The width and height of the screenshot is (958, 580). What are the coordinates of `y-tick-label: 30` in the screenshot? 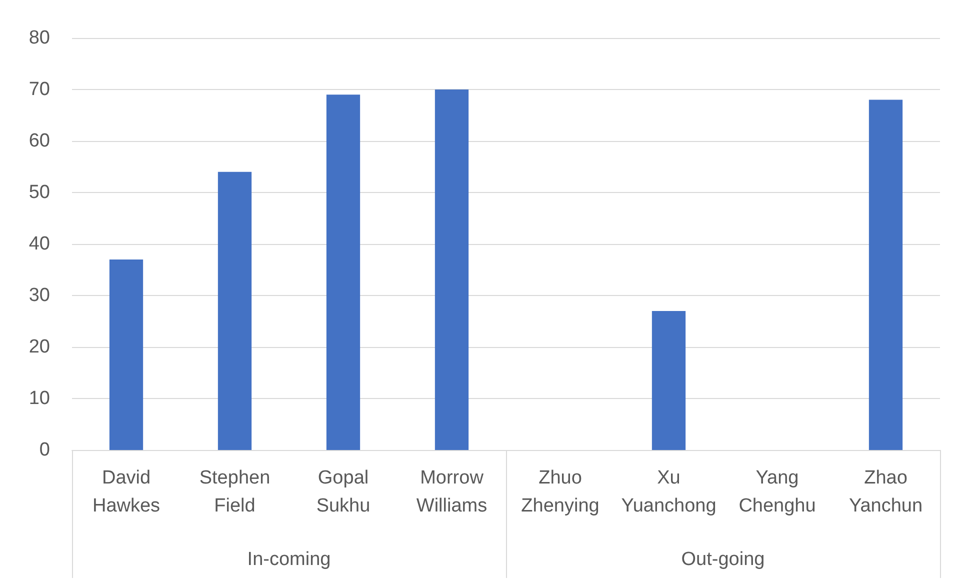 It's located at (39, 295).